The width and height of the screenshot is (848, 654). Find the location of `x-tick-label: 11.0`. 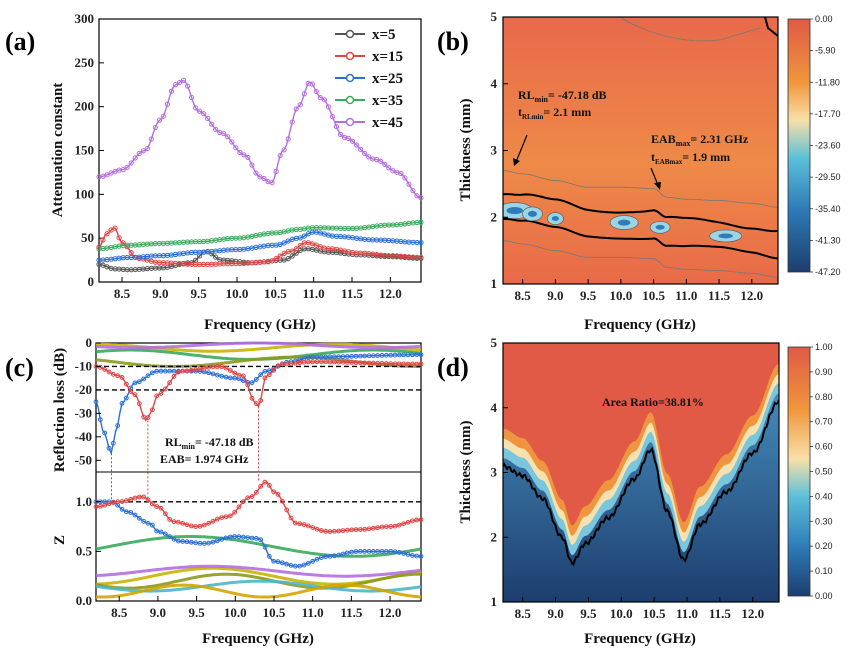

x-tick-label: 11.0 is located at coordinates (687, 613).